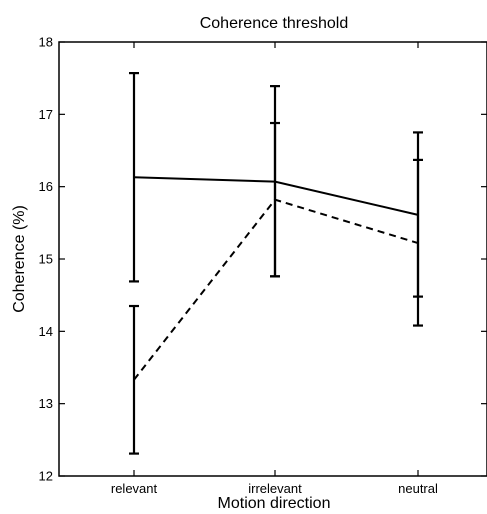 This screenshot has width=487, height=514. I want to click on x-axis-label: Motion direction, so click(274, 503).